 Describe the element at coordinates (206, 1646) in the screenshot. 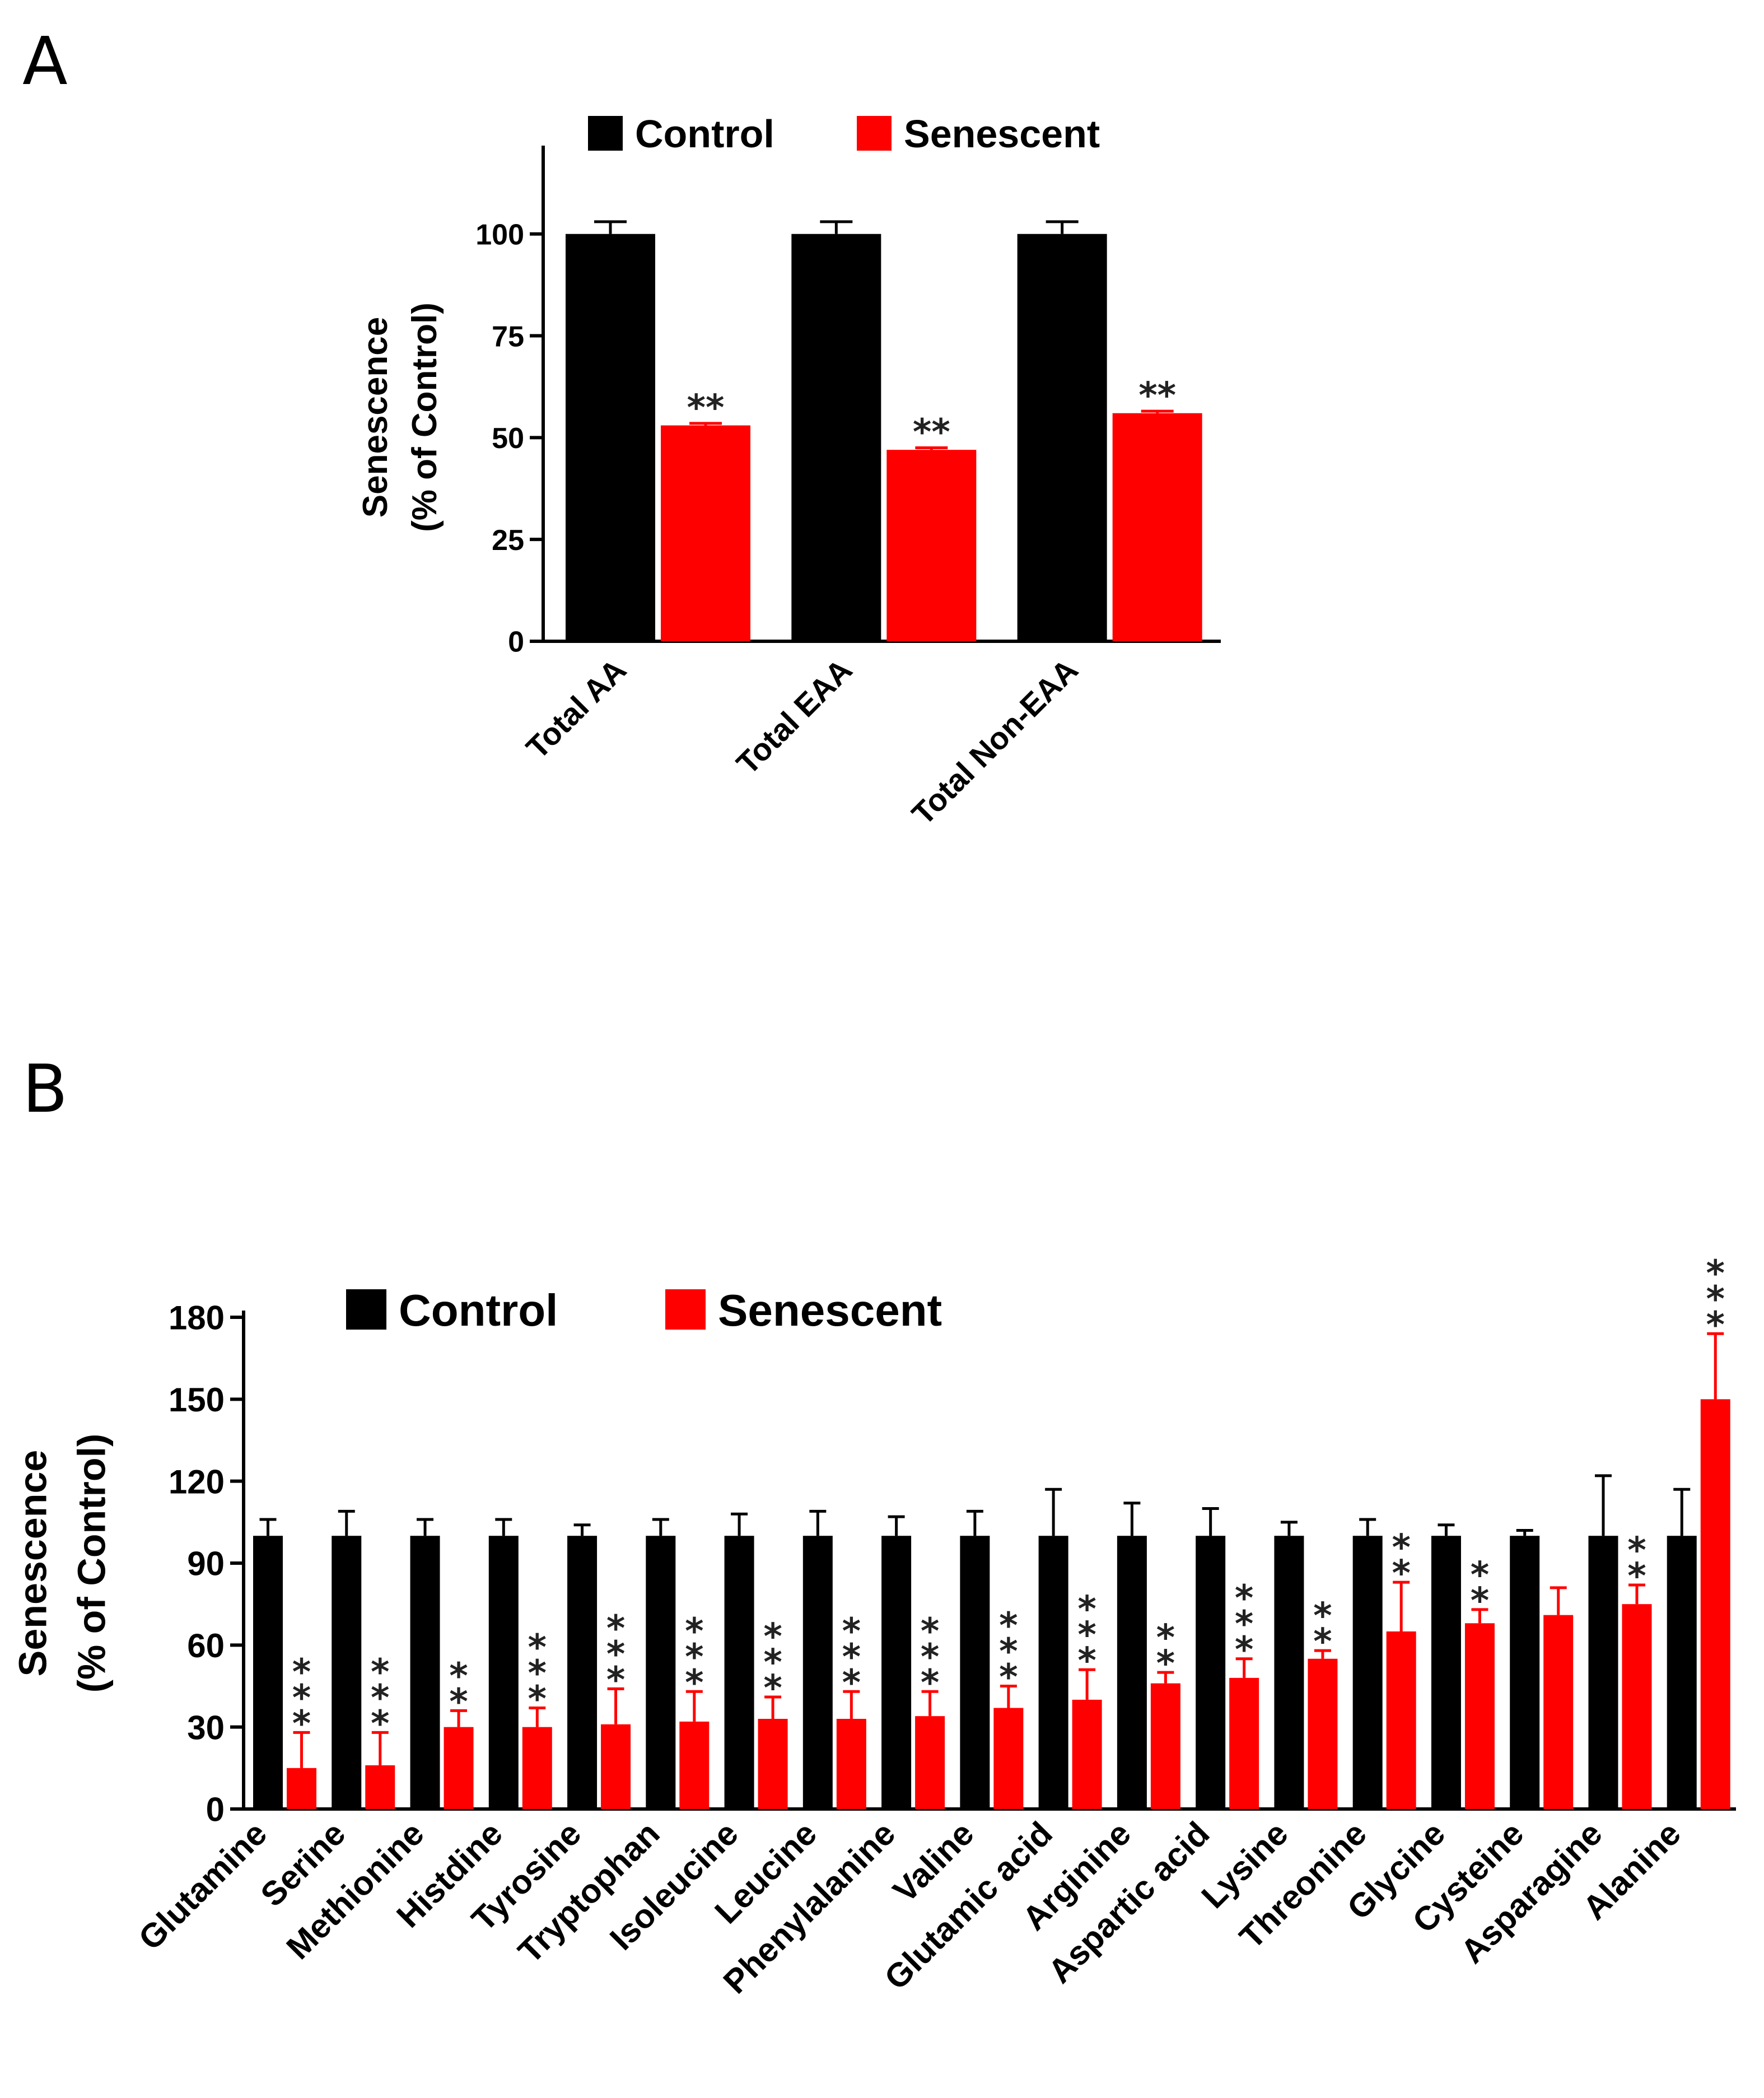

I see `y-tick-label: 60` at that location.